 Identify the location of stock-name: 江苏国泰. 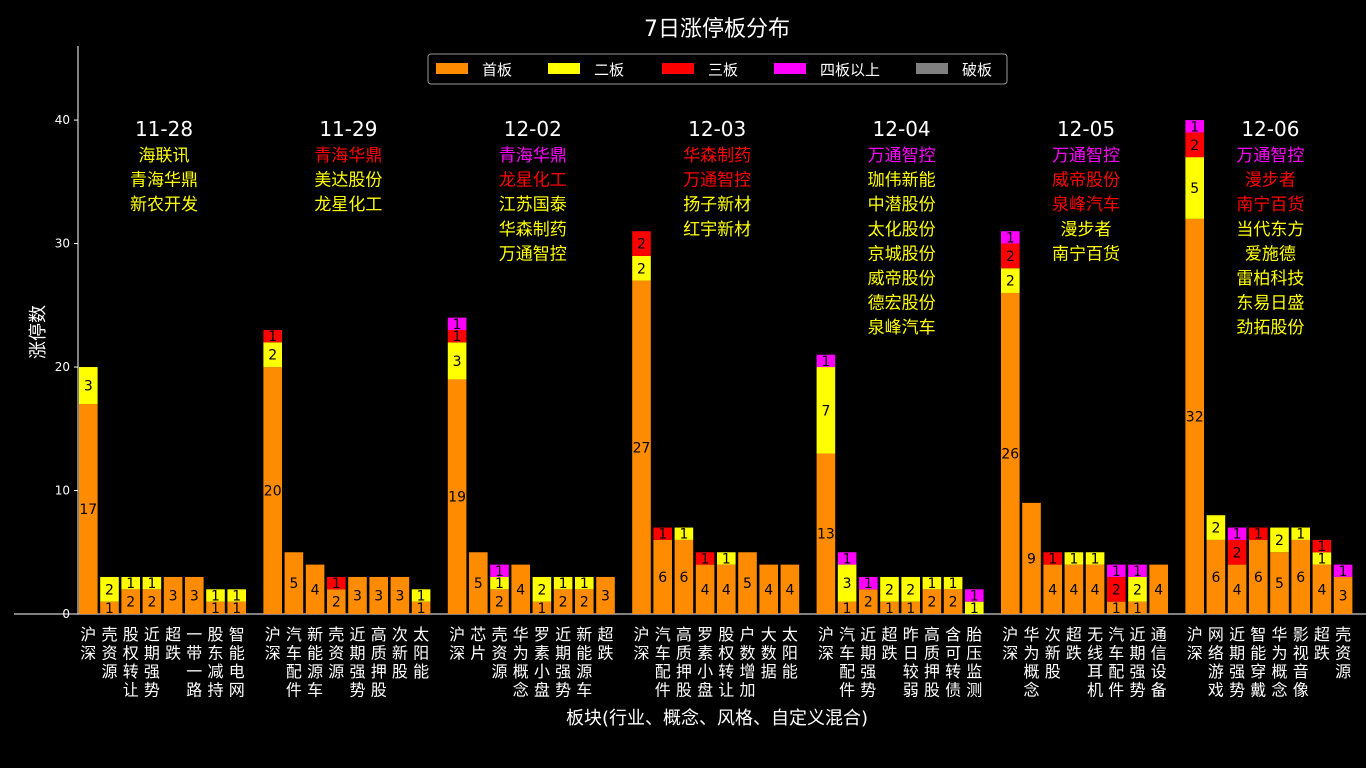
(533, 205).